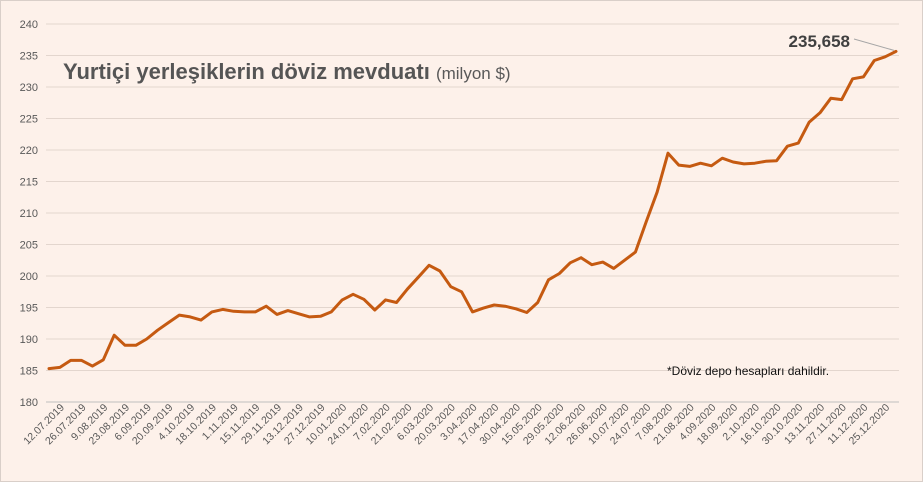 This screenshot has width=923, height=482. What do you see at coordinates (29, 372) in the screenshot?
I see `y-tick-label: 185` at bounding box center [29, 372].